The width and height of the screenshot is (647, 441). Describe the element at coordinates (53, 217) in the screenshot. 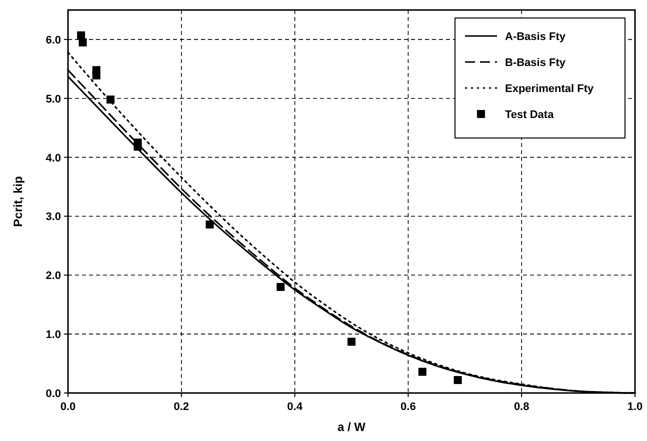

I see `y-tick-label: 3.0` at that location.